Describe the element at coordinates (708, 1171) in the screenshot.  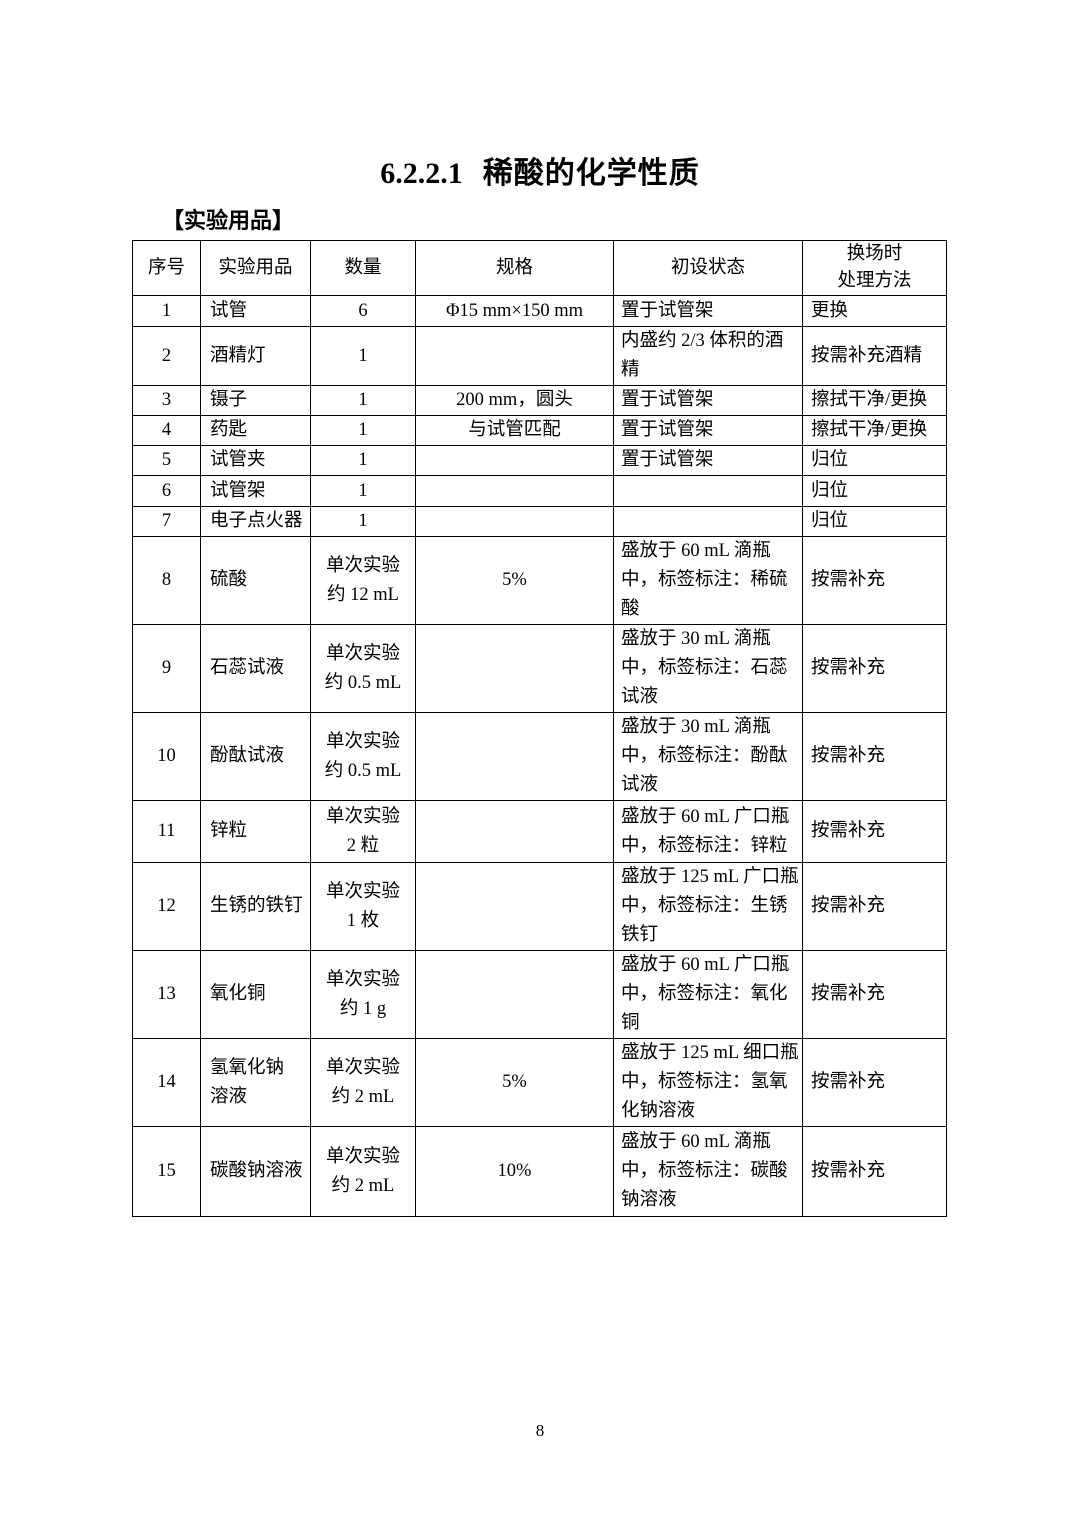
I see `table-cell: 盛放于 60 mL 滴瓶 中，标签标注：碳酸 钠溶液` at that location.